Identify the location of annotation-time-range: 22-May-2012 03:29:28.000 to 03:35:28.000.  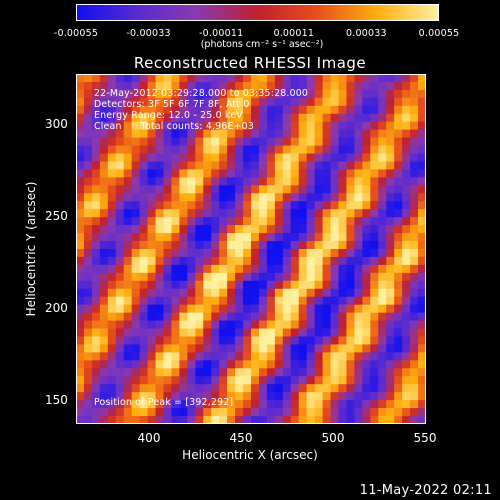
(201, 93).